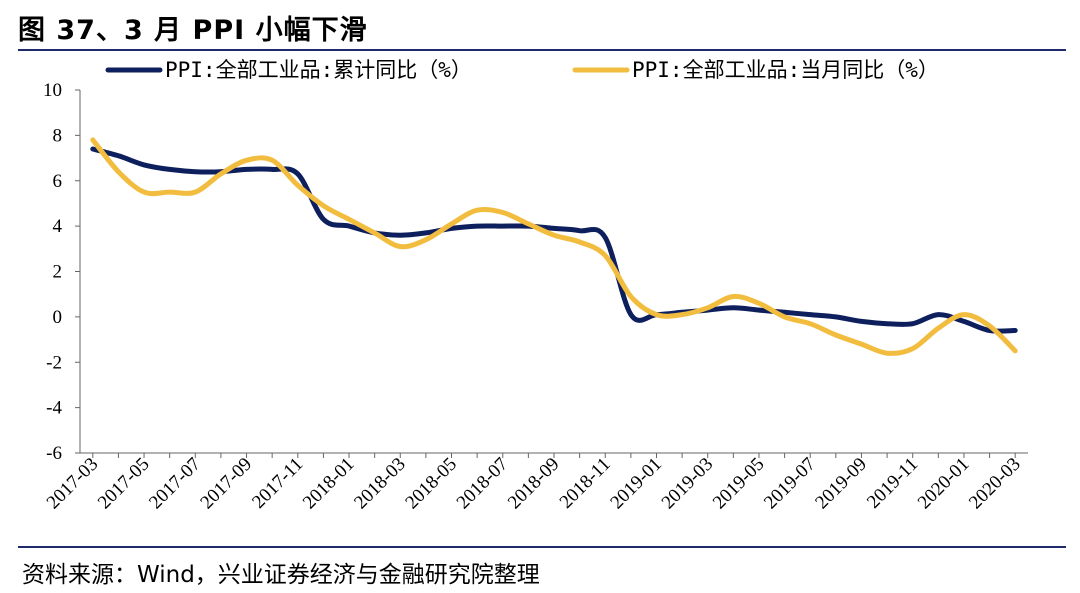  What do you see at coordinates (175, 484) in the screenshot?
I see `x-tick-label: 2017-07` at bounding box center [175, 484].